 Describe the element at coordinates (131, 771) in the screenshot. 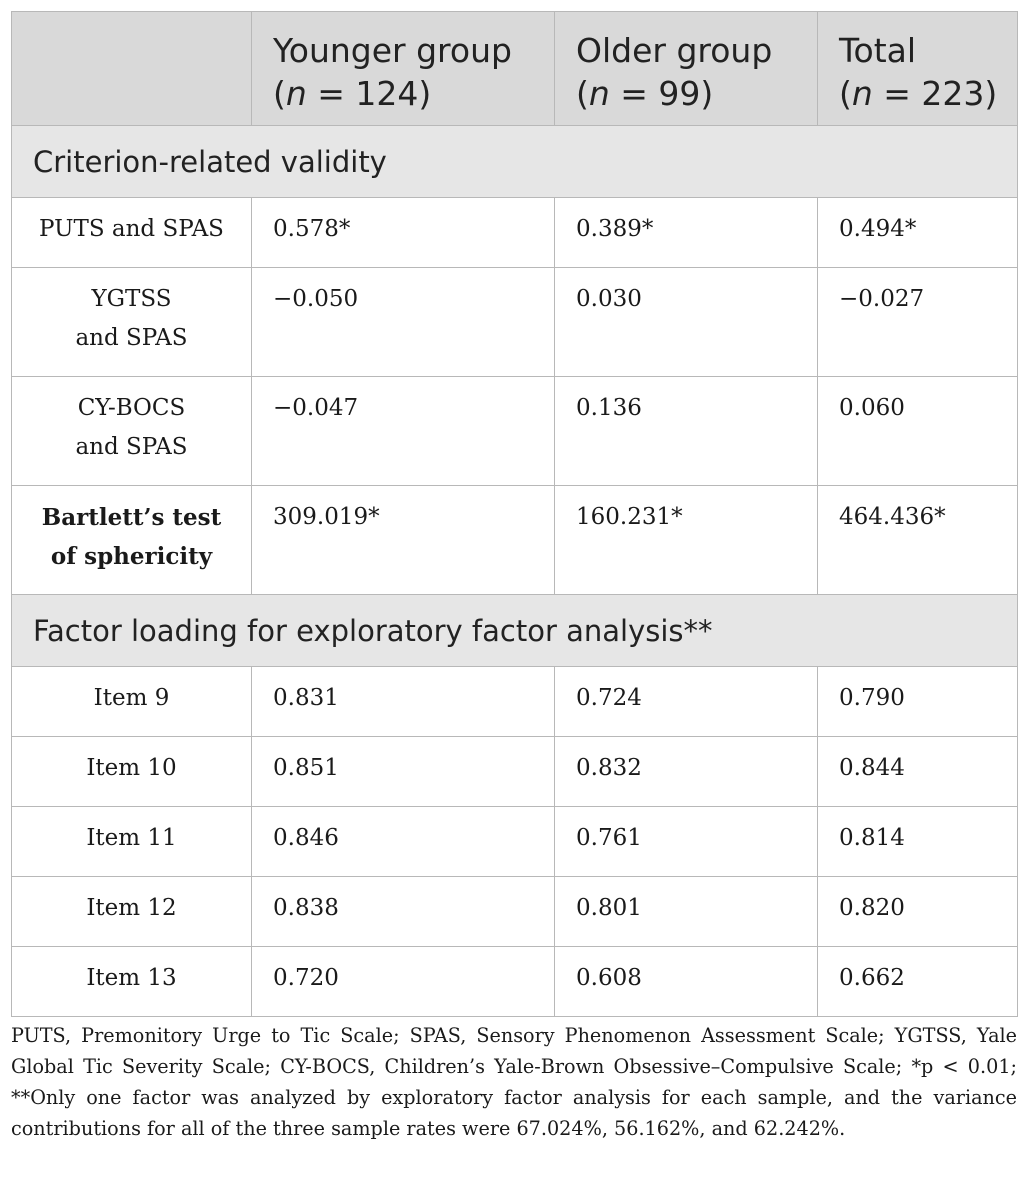

I see `row-label: Item 10` at that location.